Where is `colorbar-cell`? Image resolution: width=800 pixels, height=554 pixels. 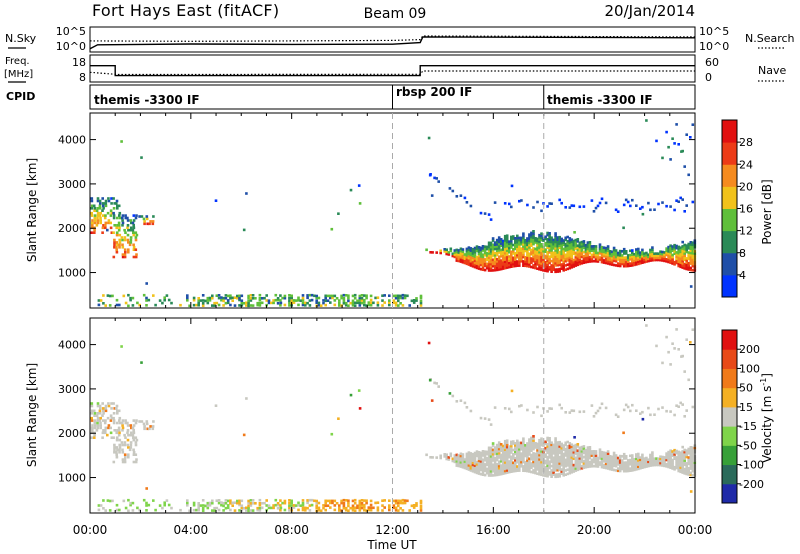 colorbar-cell is located at coordinates (729, 220).